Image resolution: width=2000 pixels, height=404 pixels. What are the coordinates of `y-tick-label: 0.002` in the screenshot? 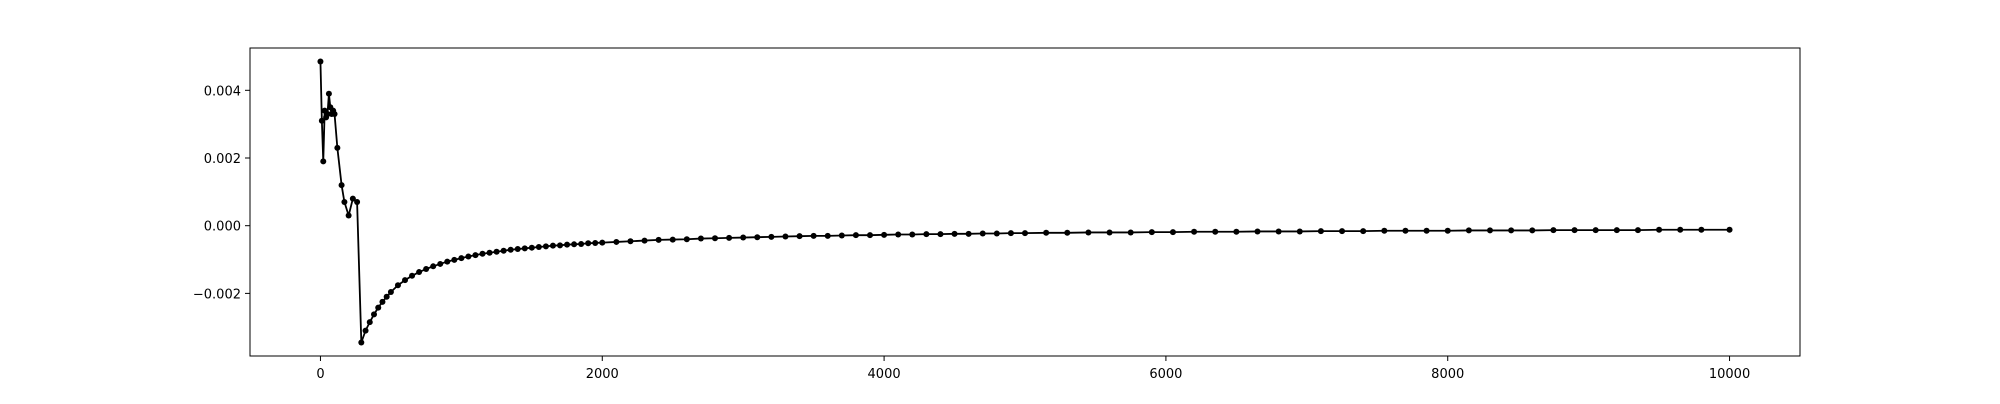 It's located at (222, 159).